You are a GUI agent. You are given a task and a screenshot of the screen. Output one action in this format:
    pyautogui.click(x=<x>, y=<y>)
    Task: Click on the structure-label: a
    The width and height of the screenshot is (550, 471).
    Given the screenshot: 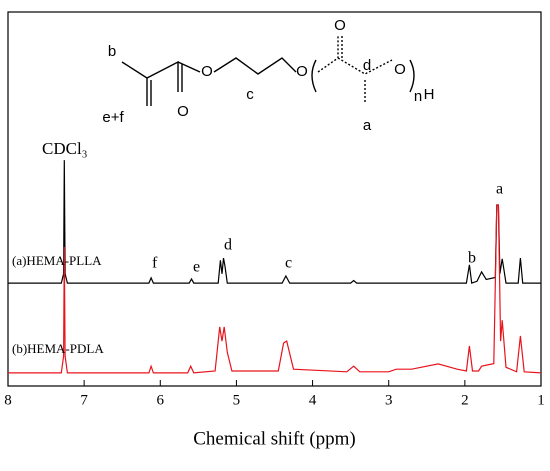 What is the action you would take?
    pyautogui.click(x=367, y=125)
    